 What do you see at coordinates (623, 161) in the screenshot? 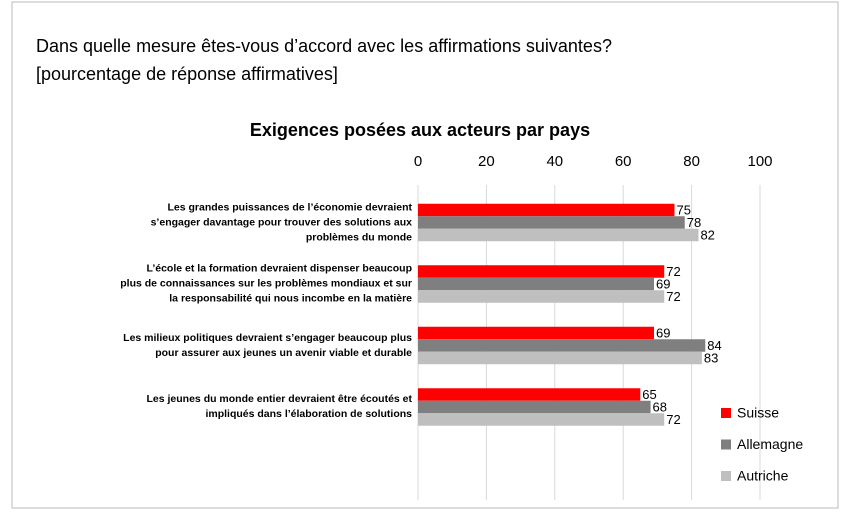
I see `x-tick-label: 60` at bounding box center [623, 161].